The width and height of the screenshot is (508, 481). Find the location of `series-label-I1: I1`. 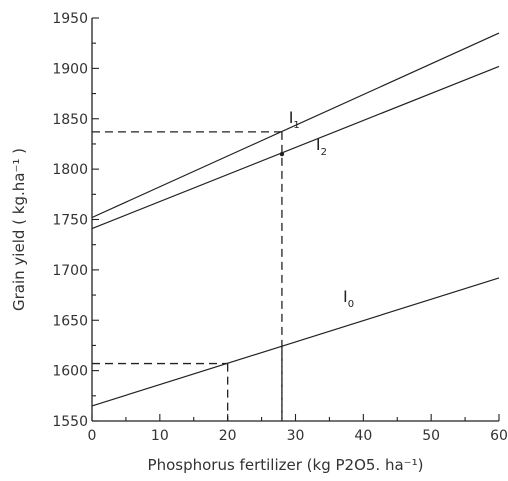

series-label-I1: I1 is located at coordinates (294, 119).